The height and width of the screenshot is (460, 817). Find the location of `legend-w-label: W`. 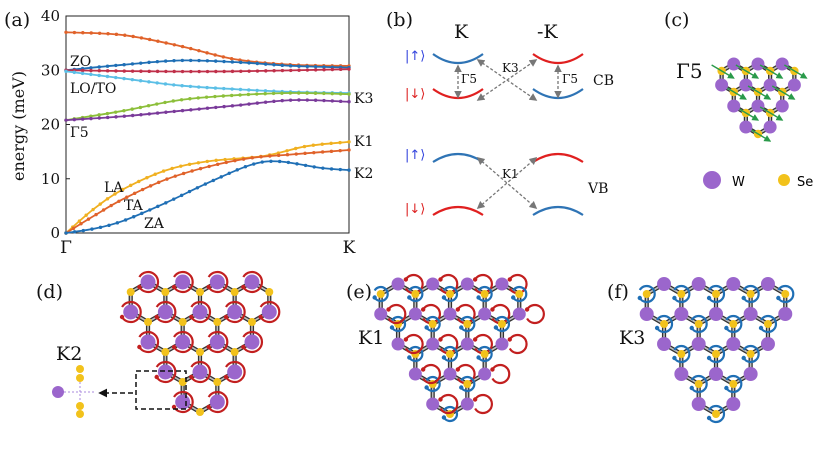

legend-w-label: W is located at coordinates (738, 182).